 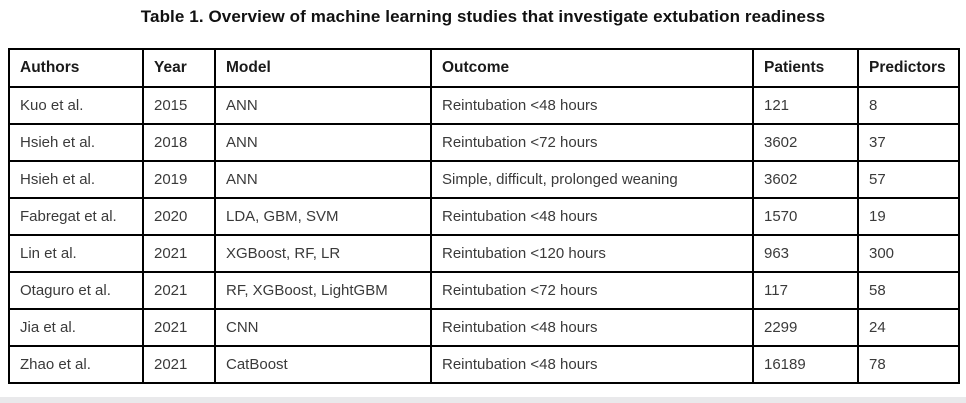 I want to click on table-cell: RF, XGBoost, LightGBM, so click(x=323, y=290).